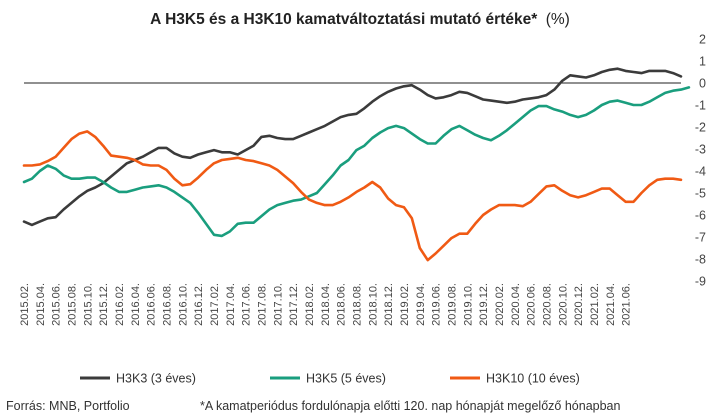 Image resolution: width=719 pixels, height=417 pixels. Describe the element at coordinates (278, 304) in the screenshot. I see `x-tick-label: 2017.10.` at that location.